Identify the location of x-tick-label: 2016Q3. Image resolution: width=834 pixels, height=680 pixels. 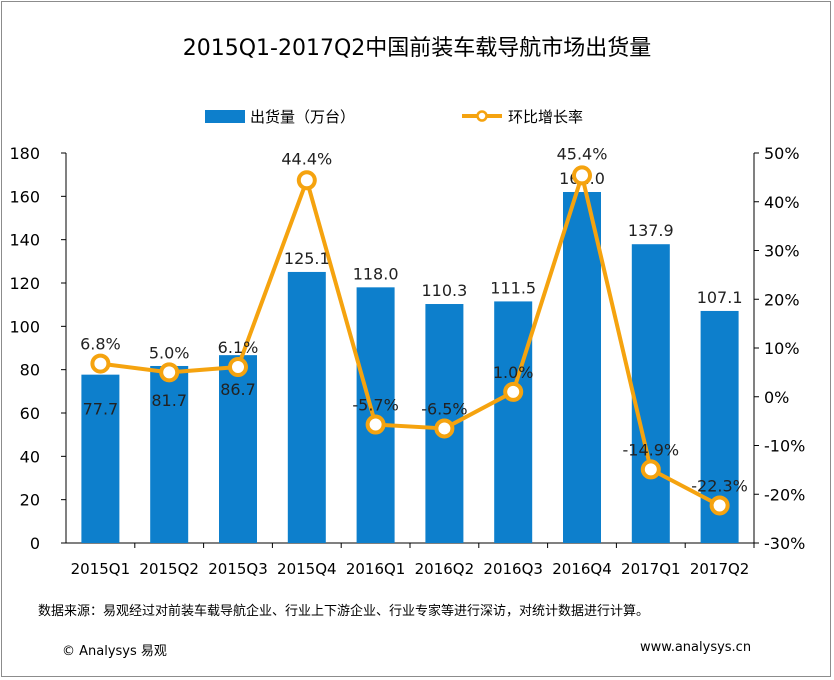
(513, 569).